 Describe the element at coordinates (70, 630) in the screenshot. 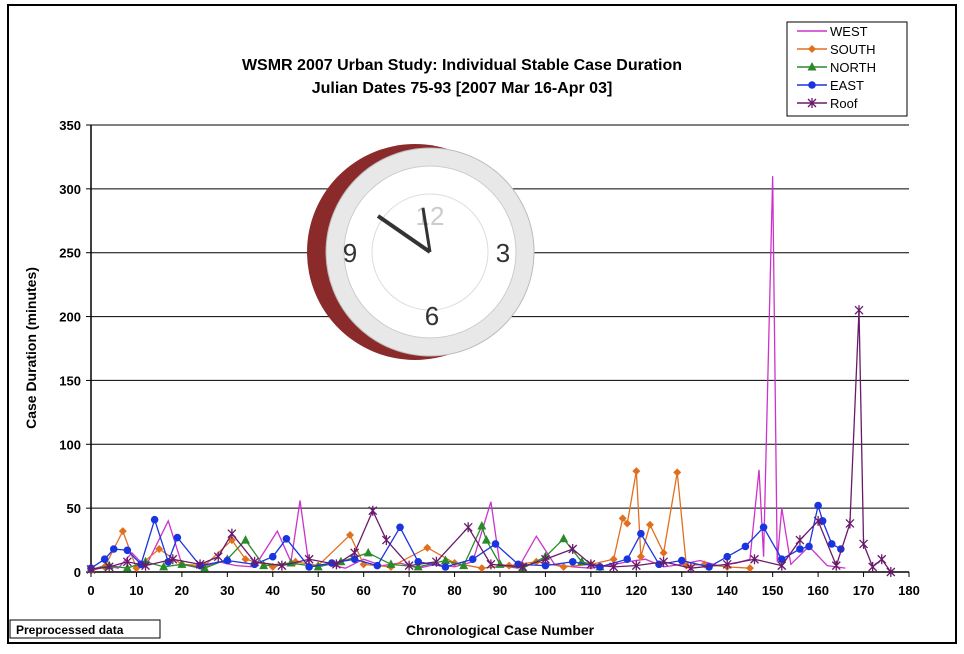

I see `annotation: Preprocessed data` at that location.